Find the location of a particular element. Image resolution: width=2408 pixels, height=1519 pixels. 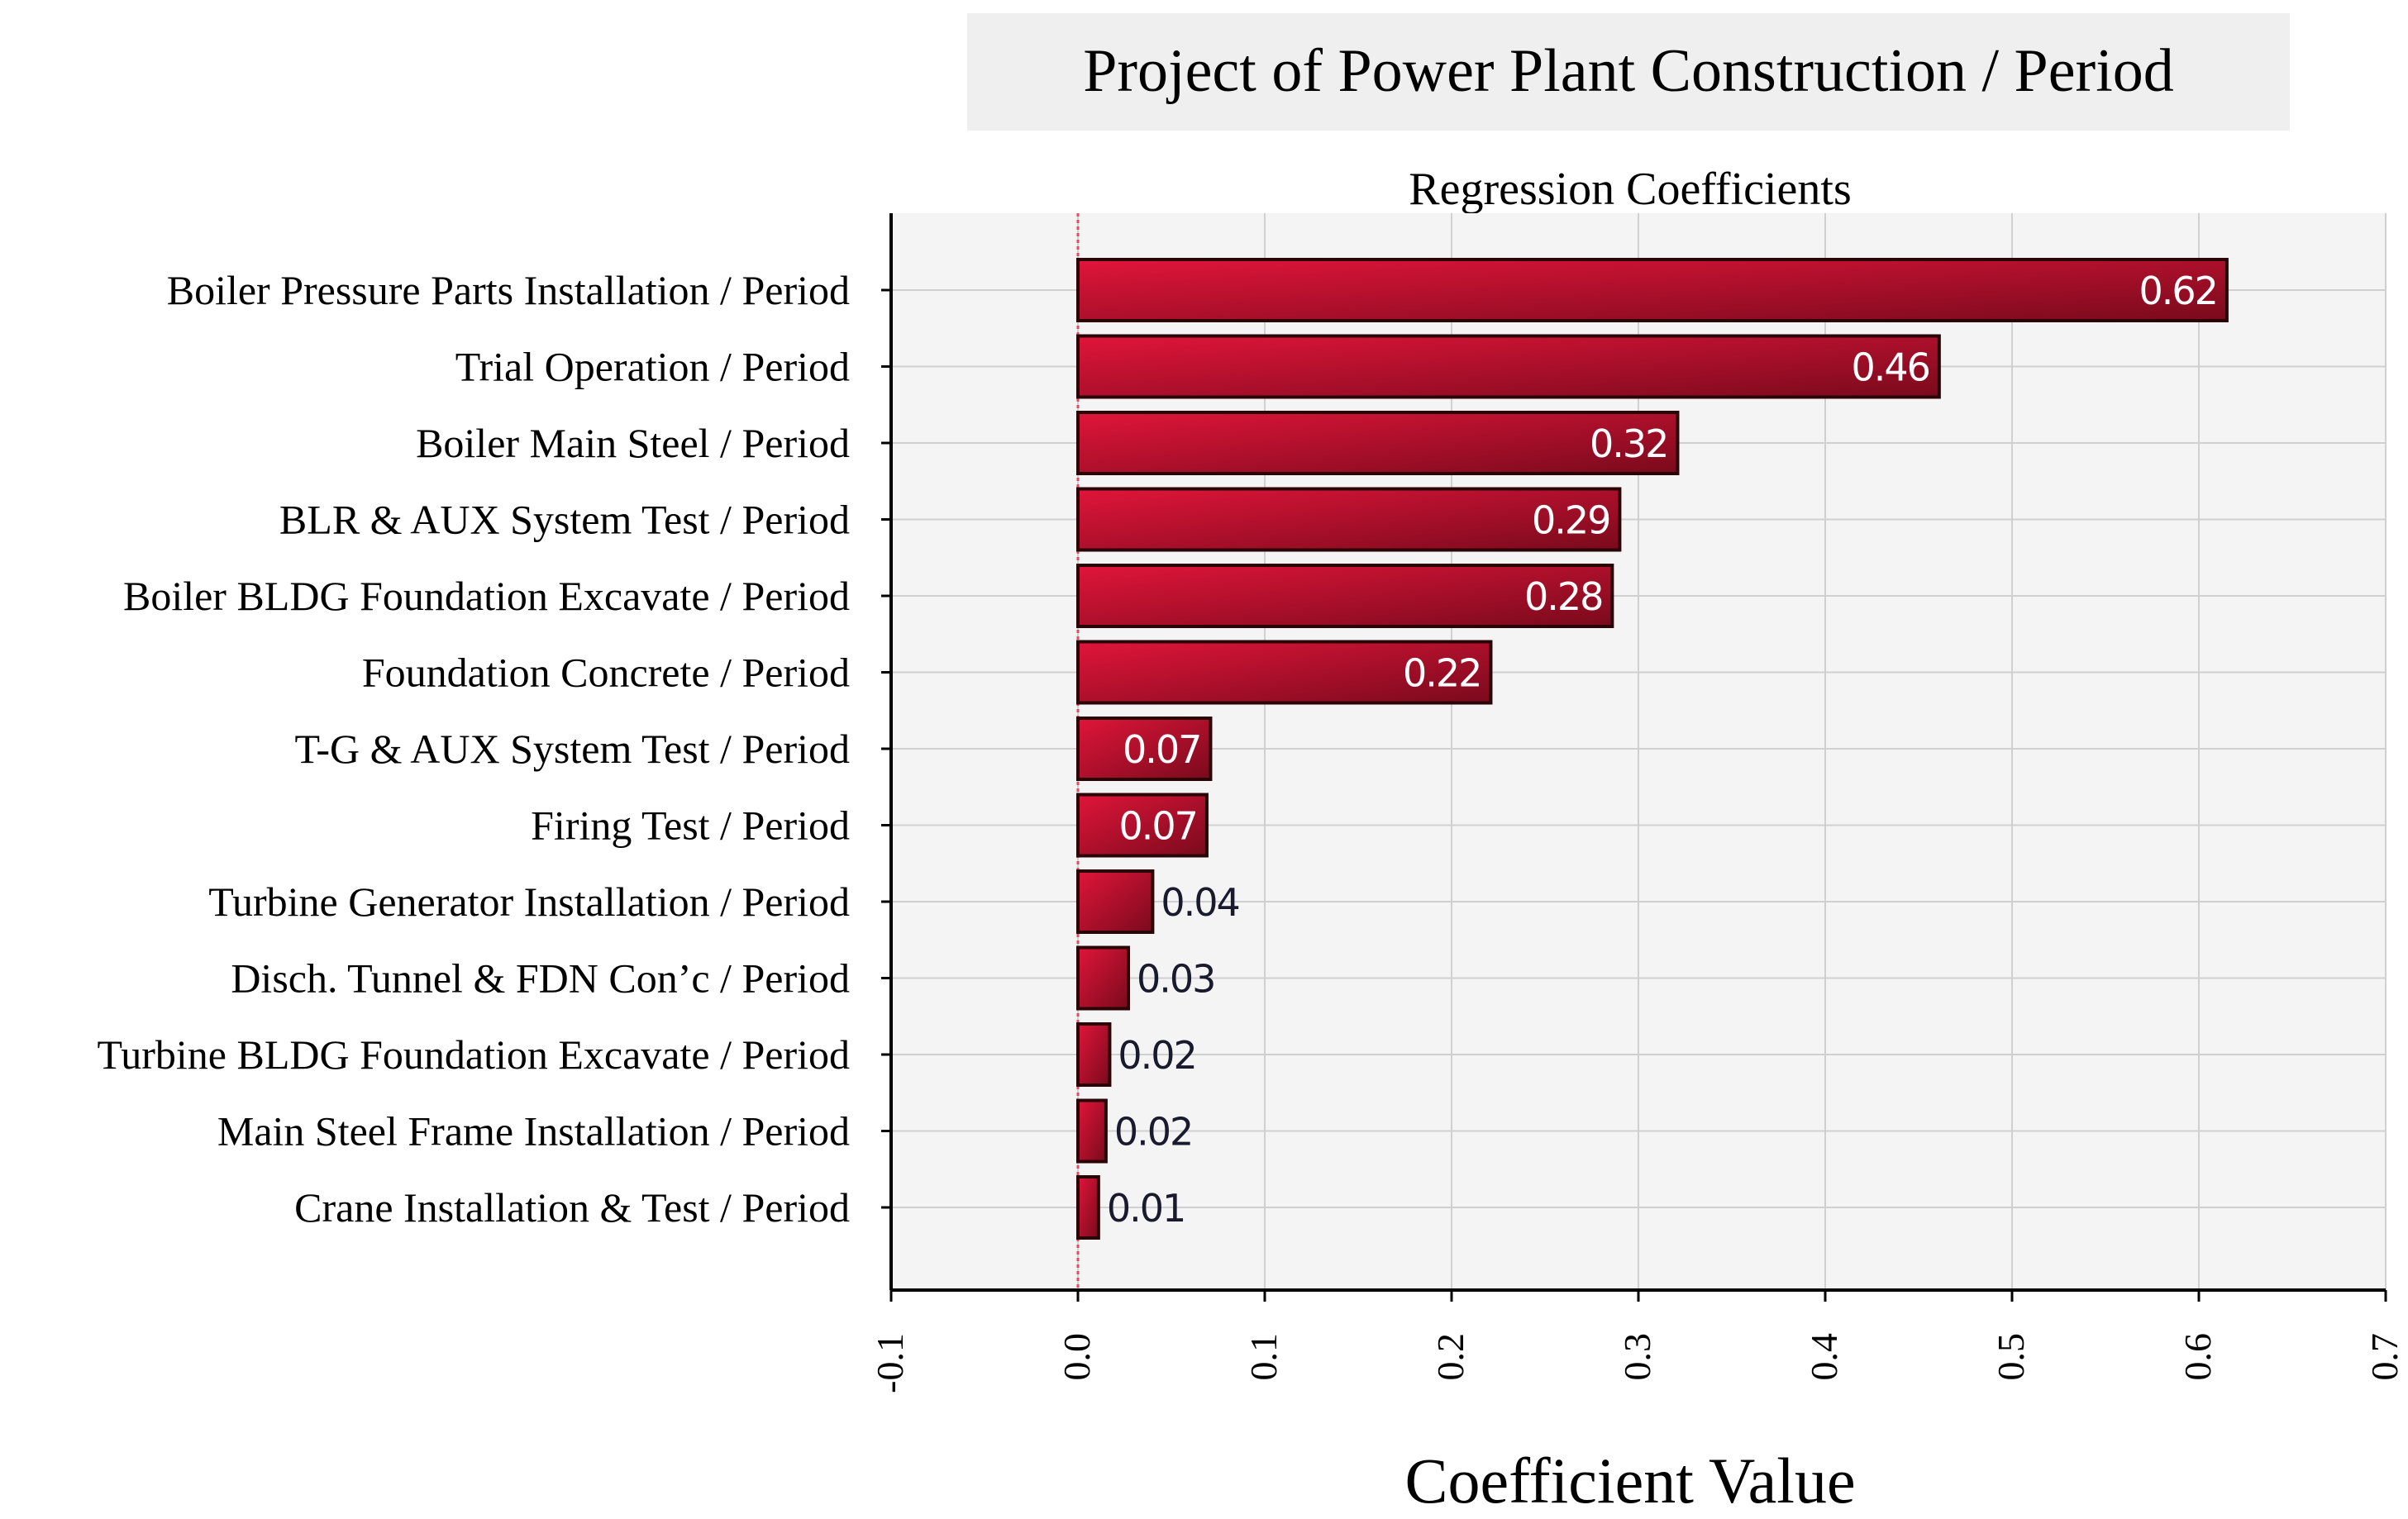

bar-value-label: 0.28 is located at coordinates (1563, 596).